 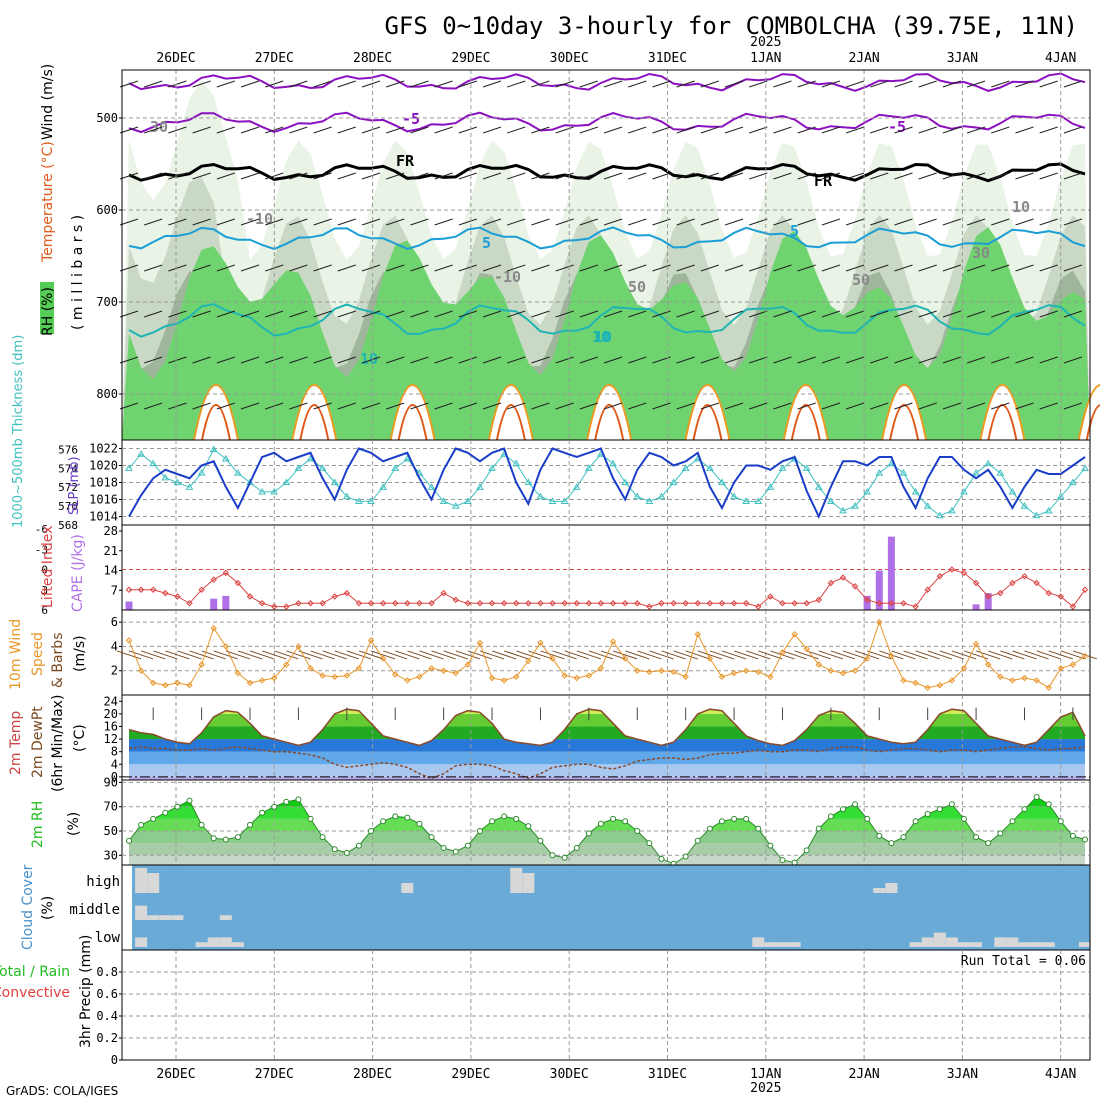 I want to click on rh2m-fill-group, so click(x=607, y=831).